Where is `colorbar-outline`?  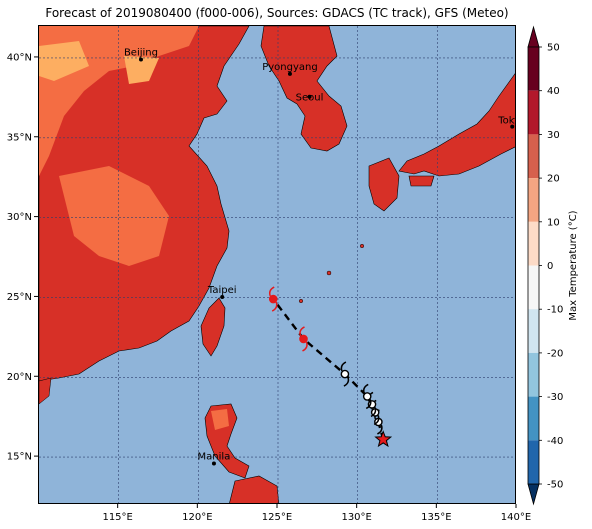
colorbar-outline is located at coordinates (533, 265).